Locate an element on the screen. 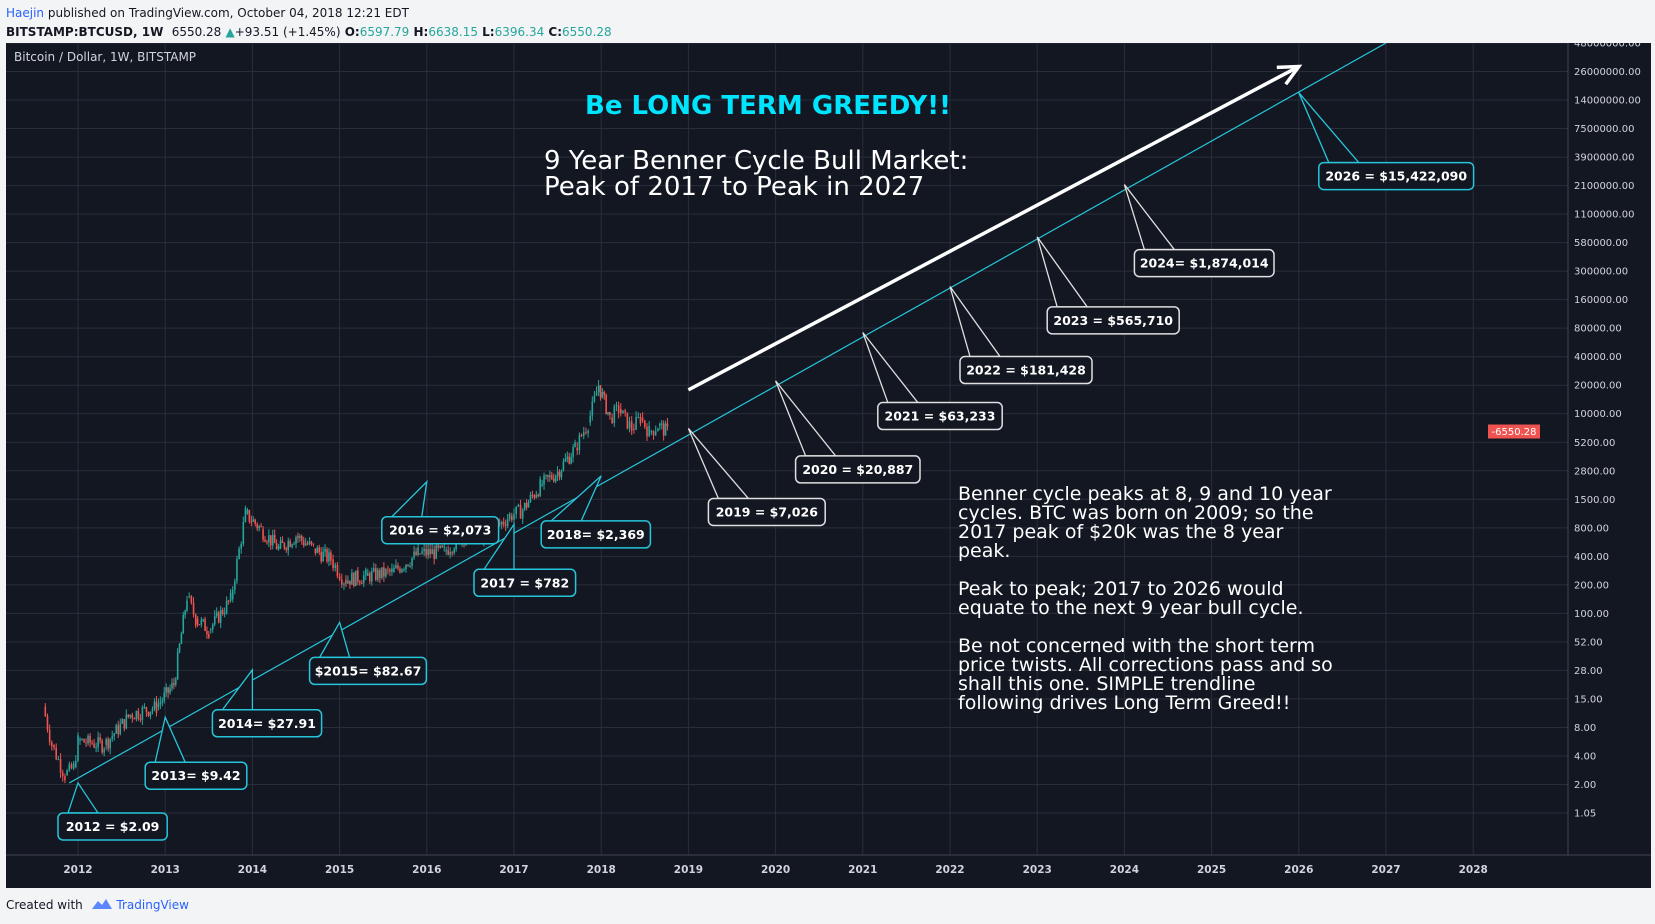 This screenshot has height=924, width=1655. open-label: O: is located at coordinates (352, 32).